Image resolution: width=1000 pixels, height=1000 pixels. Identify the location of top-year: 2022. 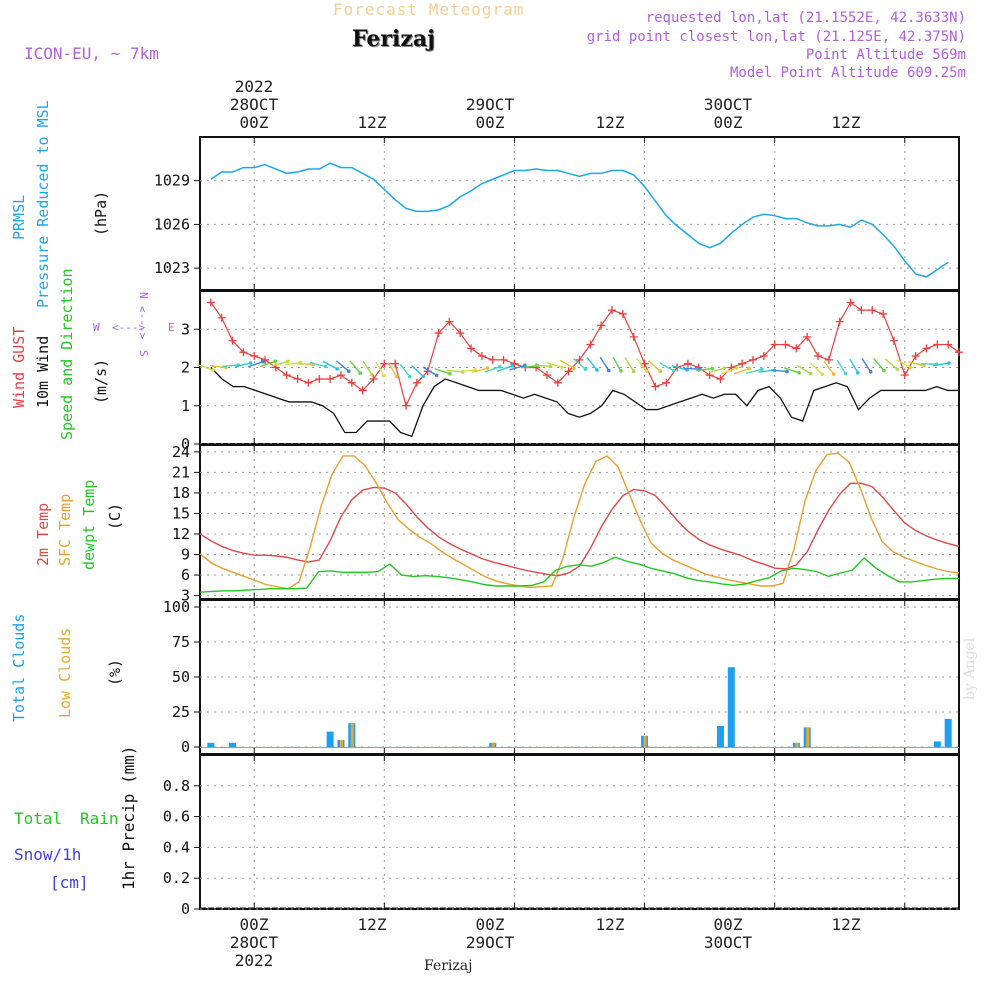
(254, 86).